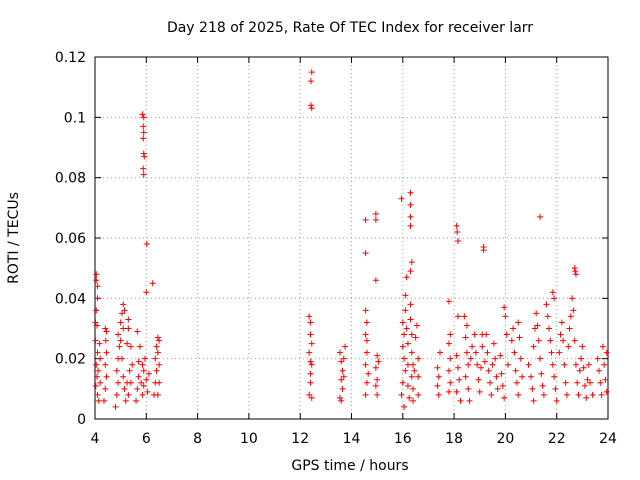 This screenshot has height=480, width=640. Describe the element at coordinates (454, 439) in the screenshot. I see `x-tick-label: 18` at that location.